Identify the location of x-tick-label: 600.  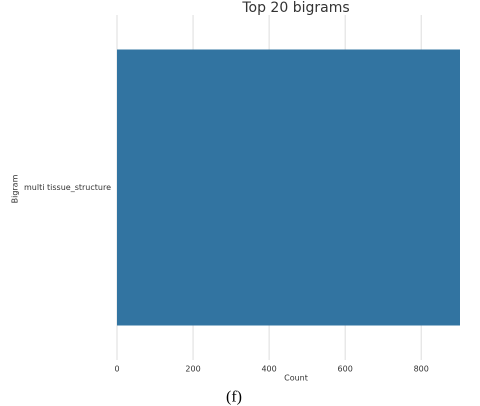
(345, 369).